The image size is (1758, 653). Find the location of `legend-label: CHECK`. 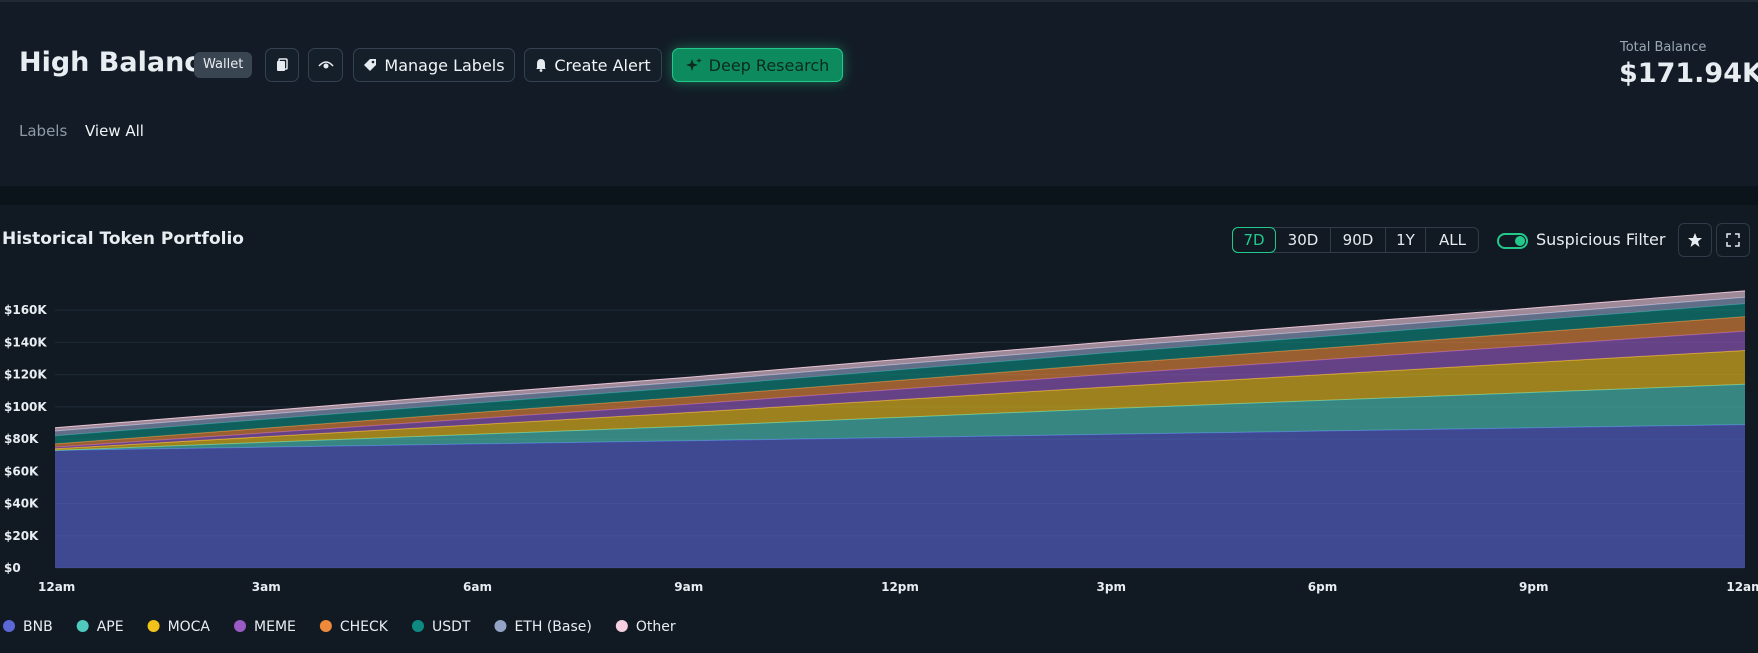

legend-label: CHECK is located at coordinates (364, 627).